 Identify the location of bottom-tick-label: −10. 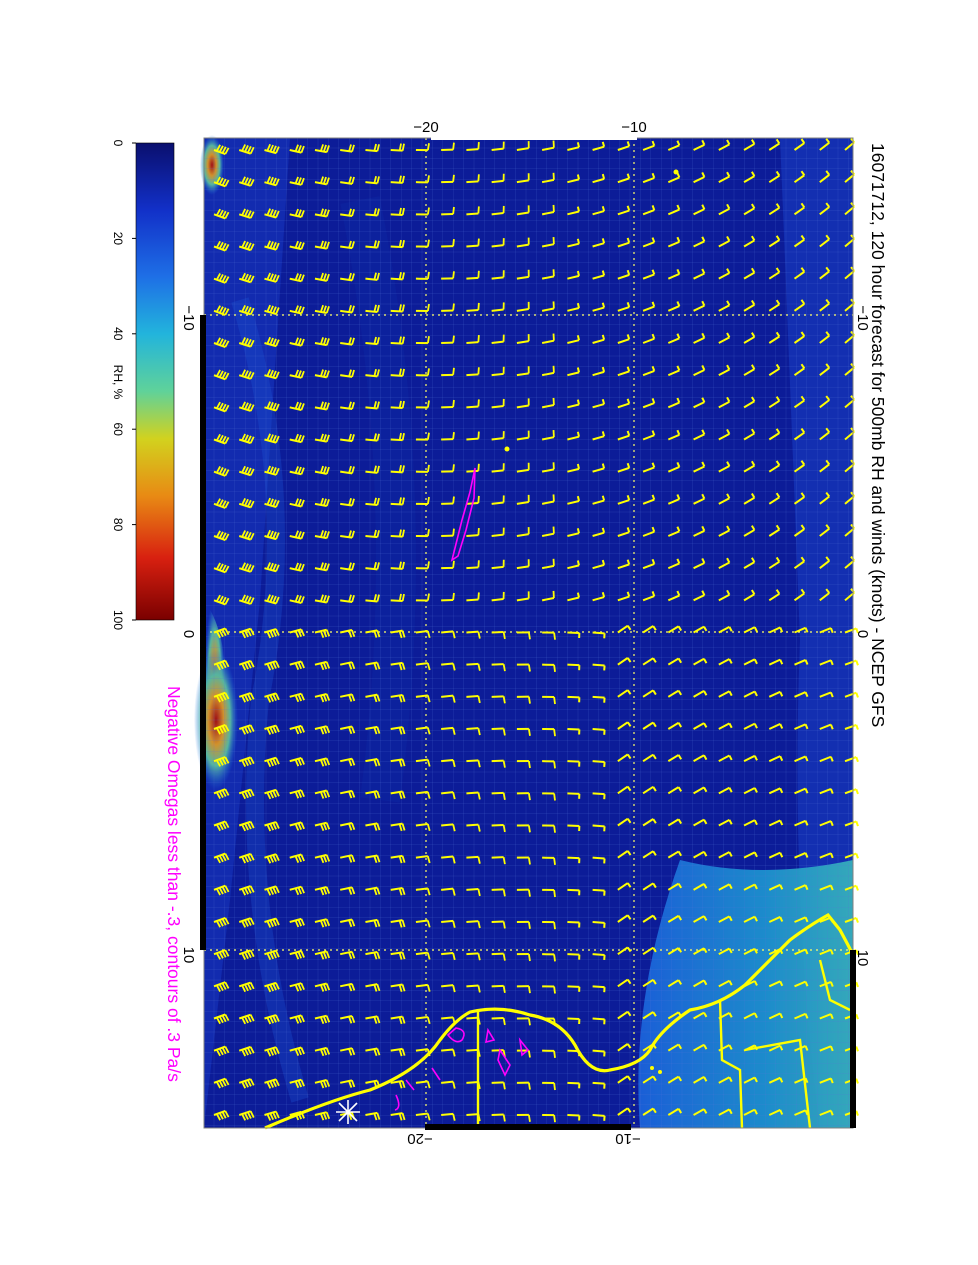
(627, 1138).